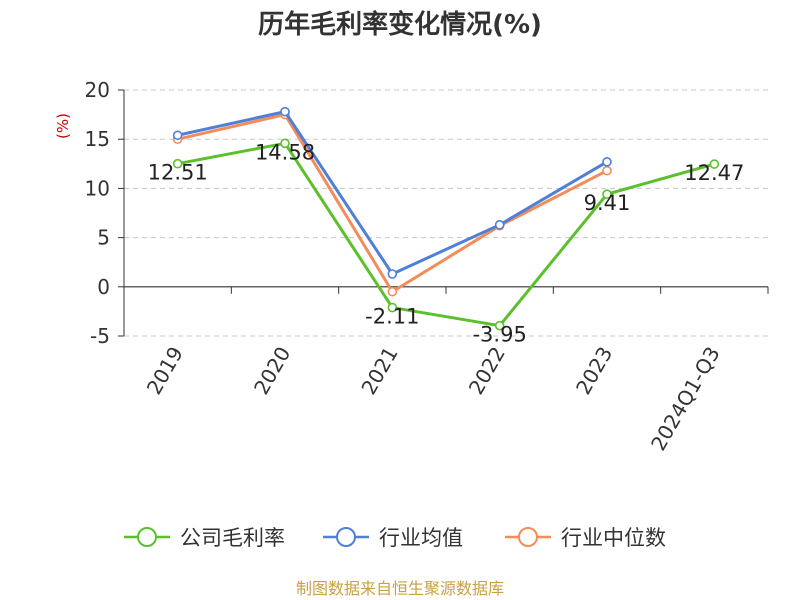 The height and width of the screenshot is (600, 800). I want to click on legend-item-0: 公司毛利率, so click(204, 538).